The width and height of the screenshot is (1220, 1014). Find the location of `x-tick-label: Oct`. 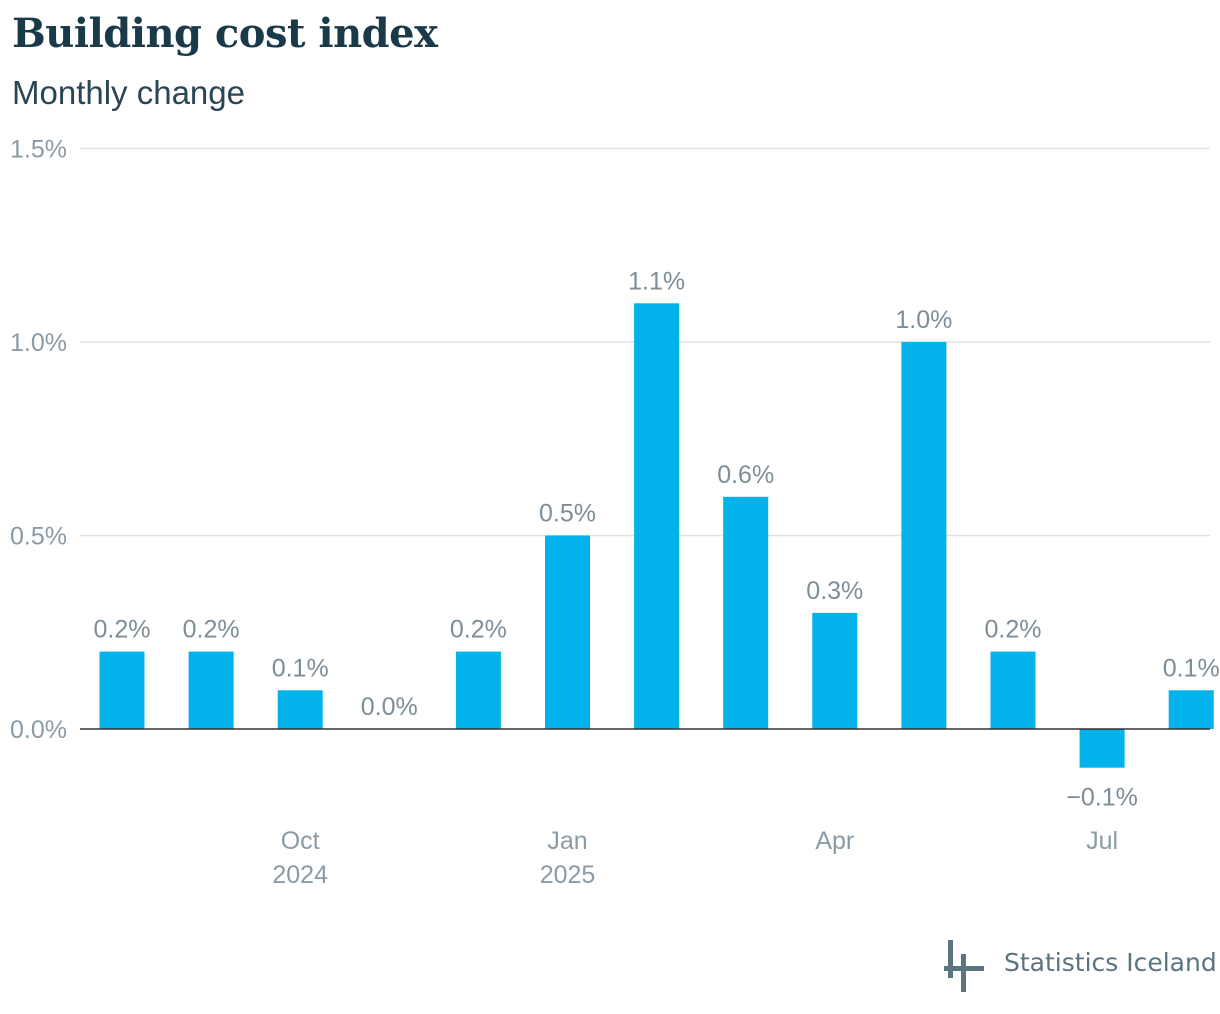

x-tick-label: Oct is located at coordinates (300, 841).